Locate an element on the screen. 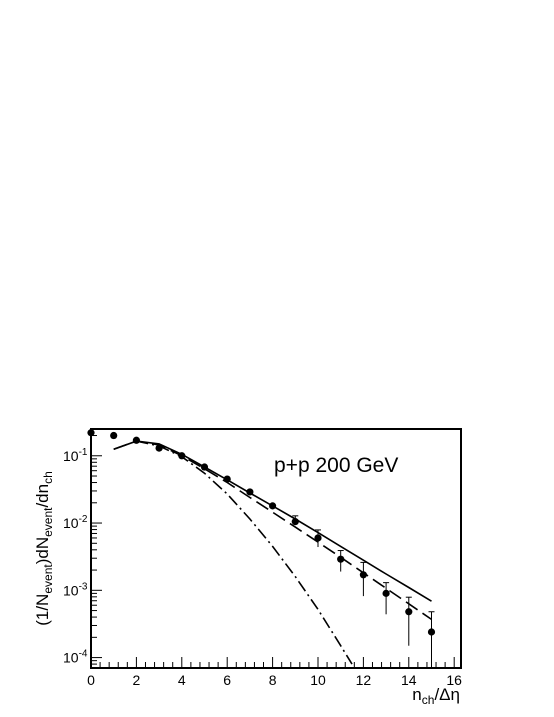 The width and height of the screenshot is (554, 717). x-axis-title-sub: ch is located at coordinates (428, 700).